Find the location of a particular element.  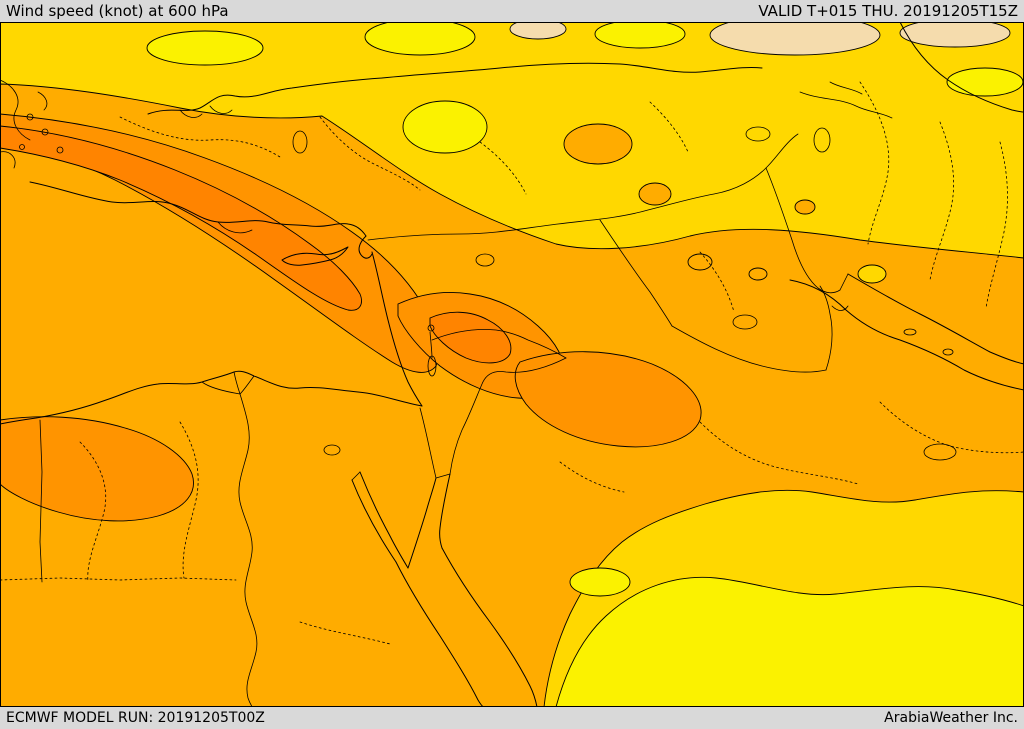

contour-region-jet-core is located at coordinates (181, 218).